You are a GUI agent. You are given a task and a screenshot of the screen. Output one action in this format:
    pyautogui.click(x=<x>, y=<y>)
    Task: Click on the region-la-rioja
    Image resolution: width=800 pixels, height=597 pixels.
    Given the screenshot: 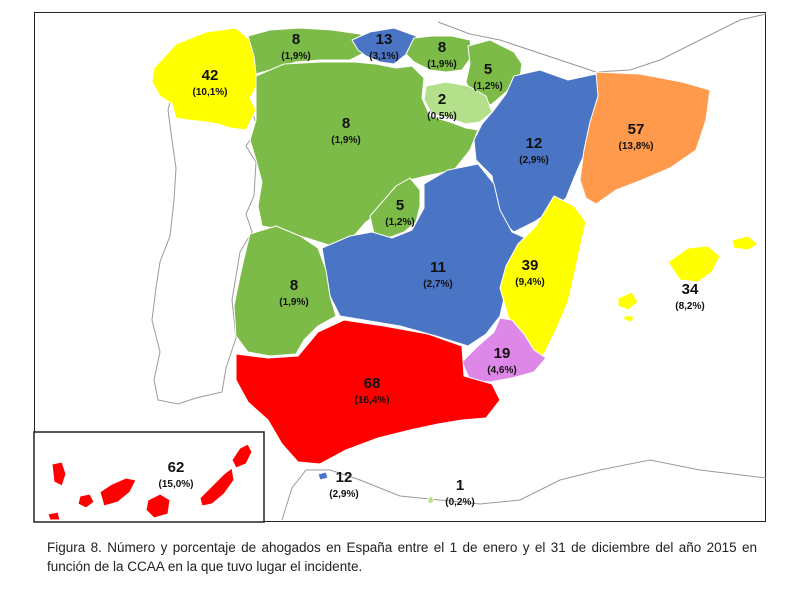 What is the action you would take?
    pyautogui.click(x=458, y=103)
    